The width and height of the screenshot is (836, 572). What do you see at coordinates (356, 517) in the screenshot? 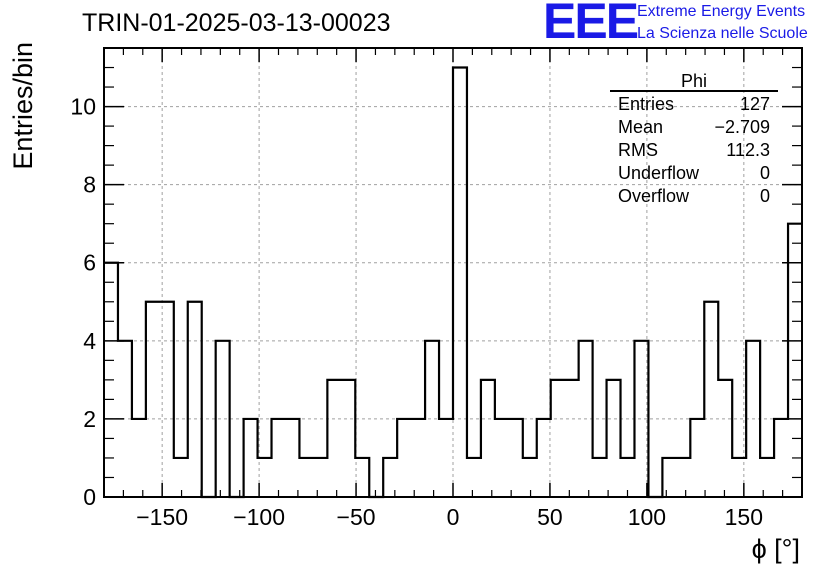
I see `x-tick-label: −50` at bounding box center [356, 517].